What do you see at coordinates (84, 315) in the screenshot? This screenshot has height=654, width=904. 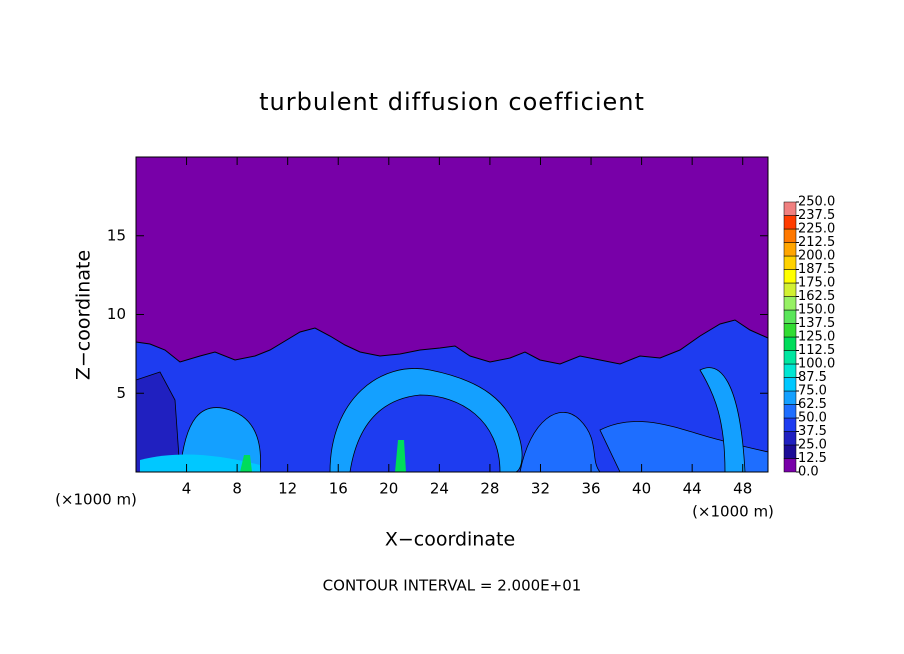 I see `y-axis-label: Z−coordinate` at bounding box center [84, 315].